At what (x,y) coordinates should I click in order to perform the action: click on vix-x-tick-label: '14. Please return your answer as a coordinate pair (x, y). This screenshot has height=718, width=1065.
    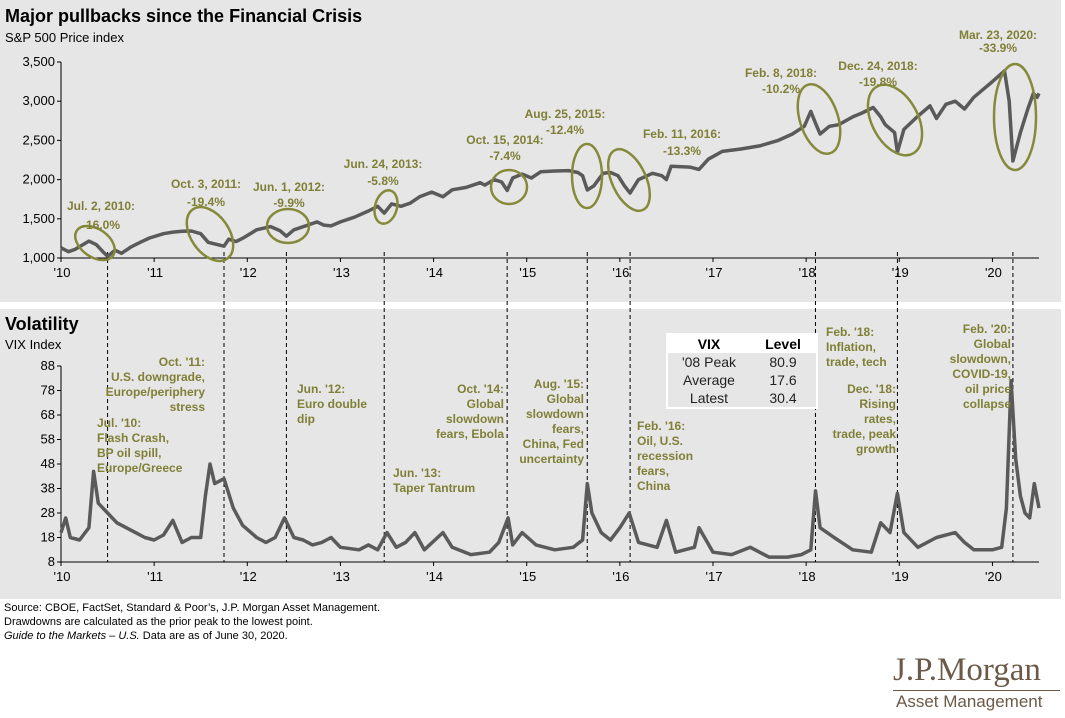
    Looking at the image, I should click on (434, 576).